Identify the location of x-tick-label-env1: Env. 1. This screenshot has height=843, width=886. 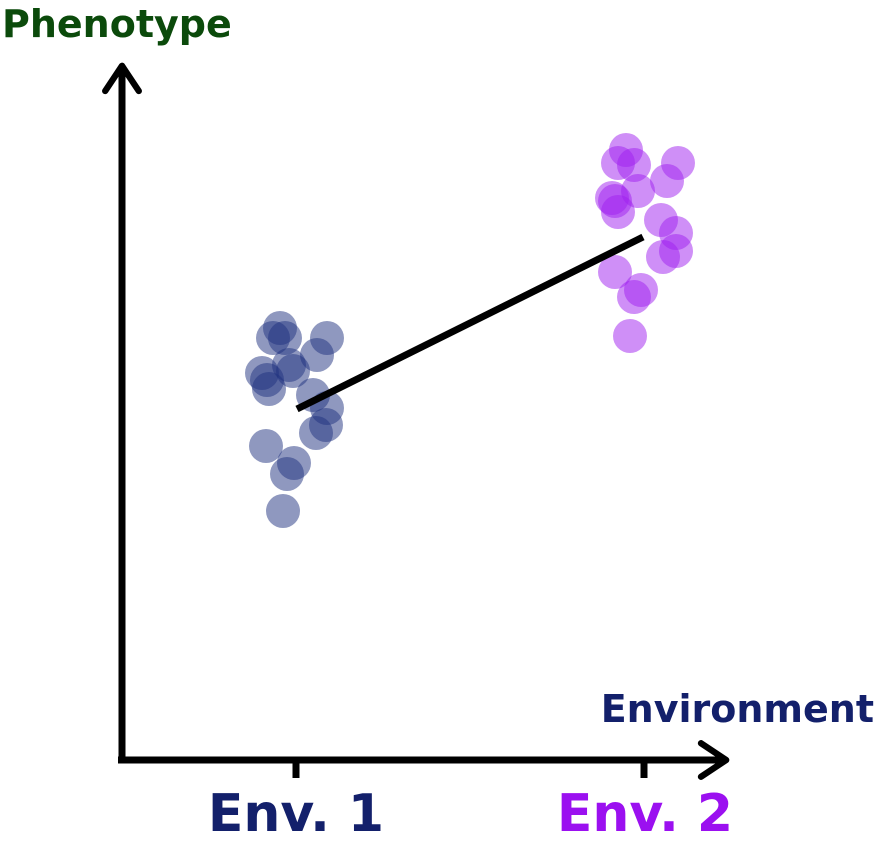
(296, 813).